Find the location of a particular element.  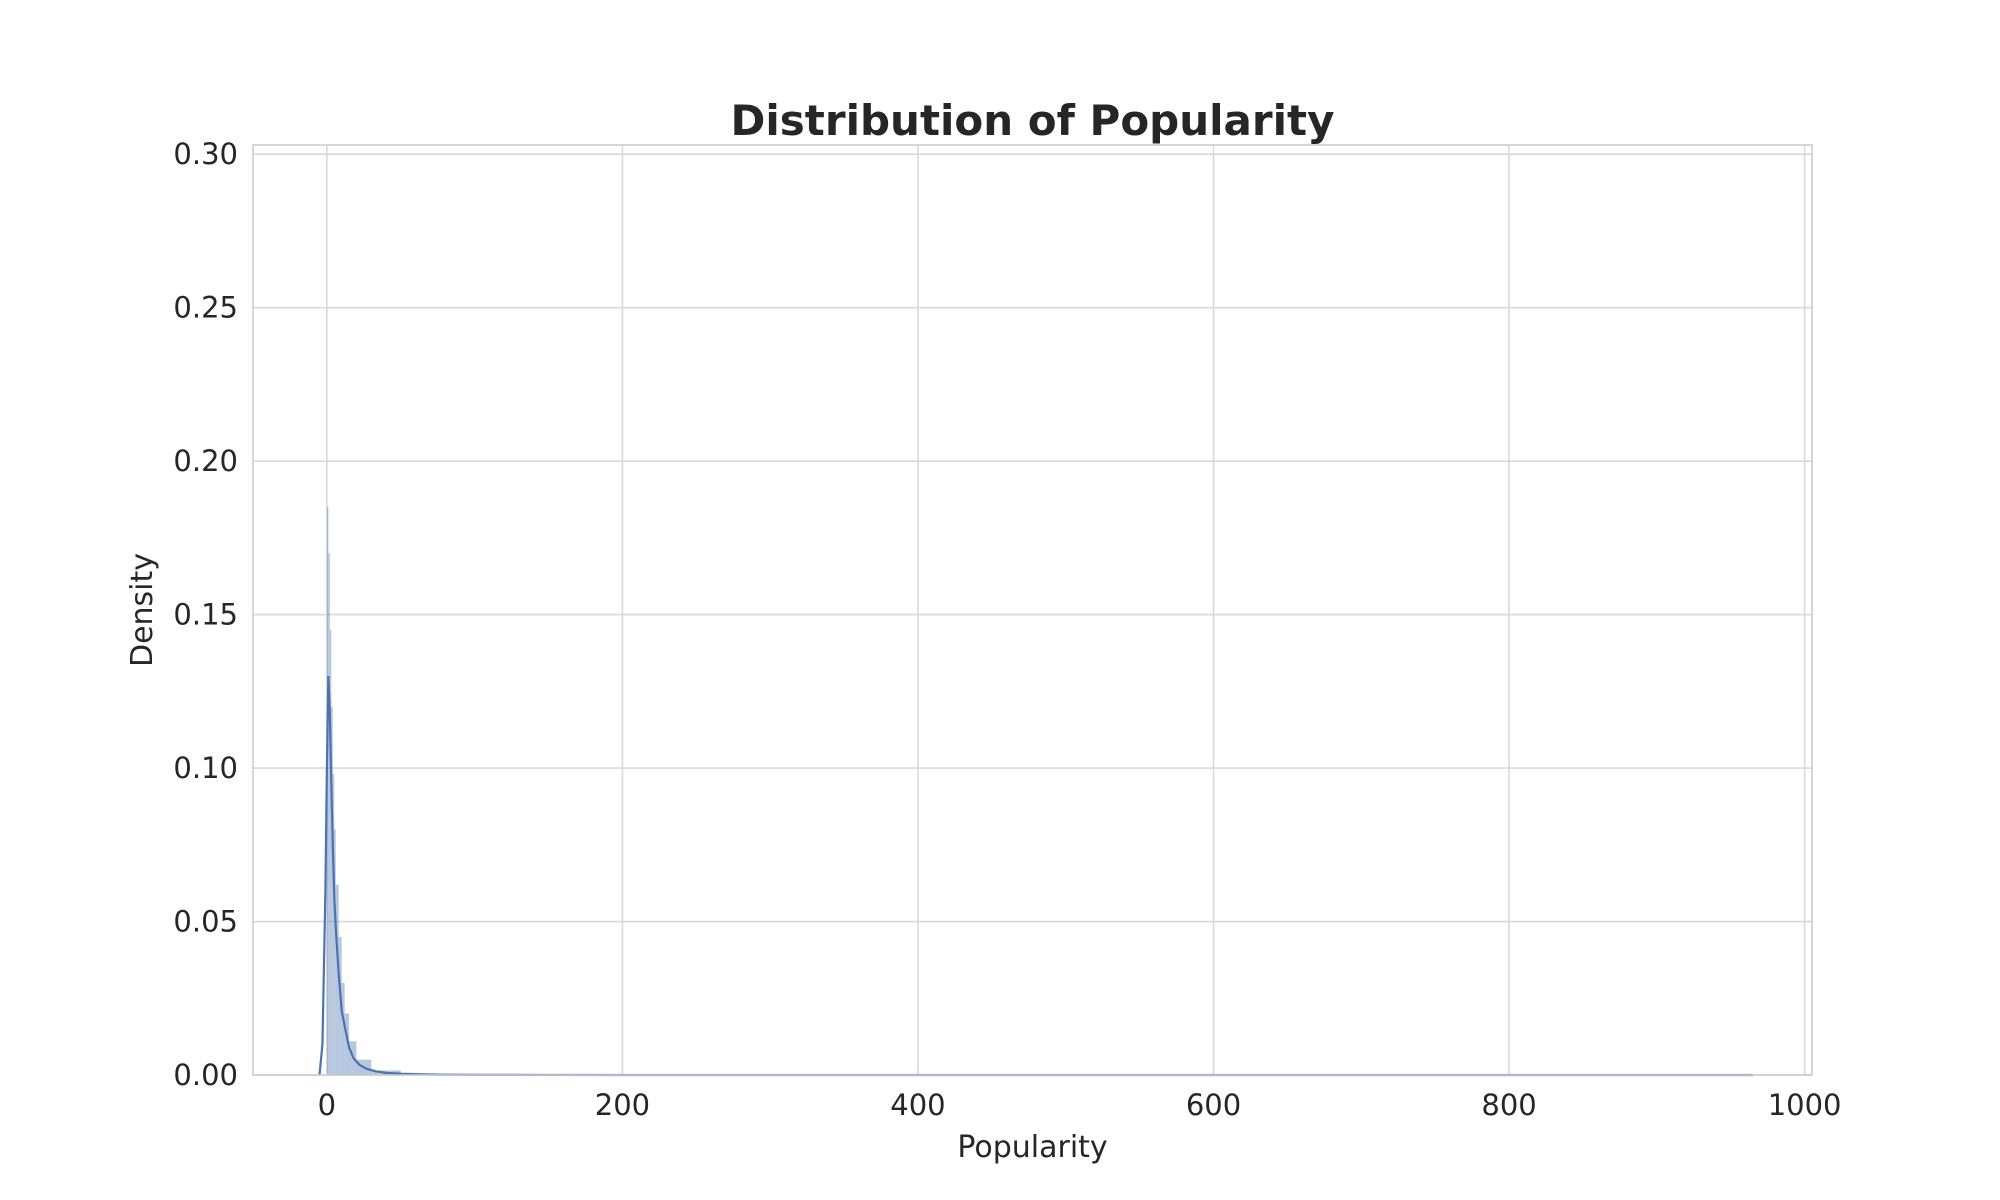

y-tick-label: 0.20 is located at coordinates (205, 461).